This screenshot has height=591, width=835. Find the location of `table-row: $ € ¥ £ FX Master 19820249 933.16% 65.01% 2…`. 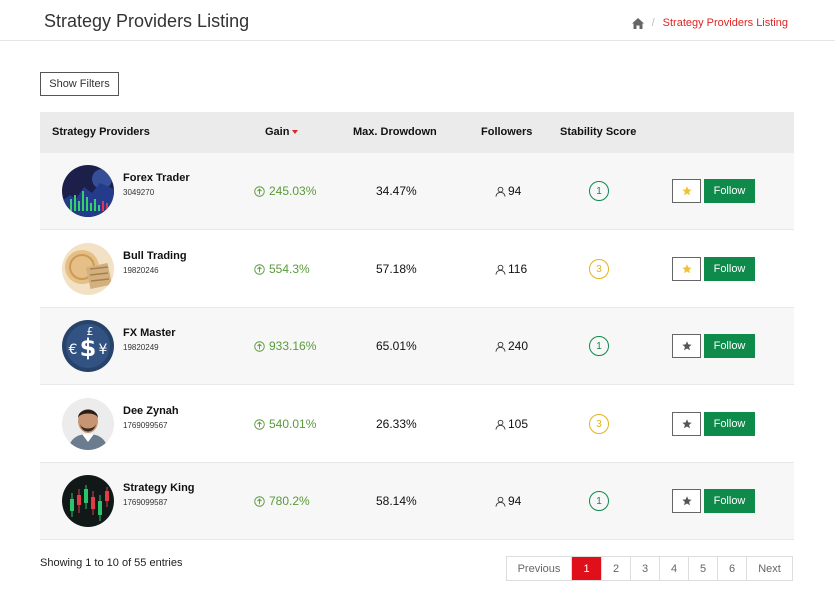

table-row: $ € ¥ £ FX Master 19820249 933.16% 65.01% 2… is located at coordinates (417, 346).